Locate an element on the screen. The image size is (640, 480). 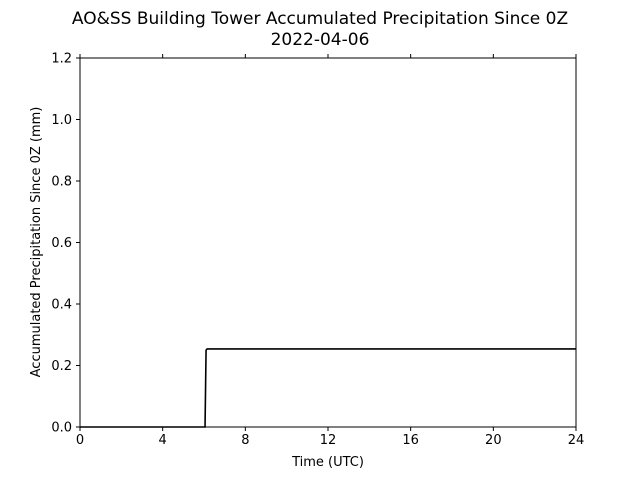
series-layer is located at coordinates (328, 388).